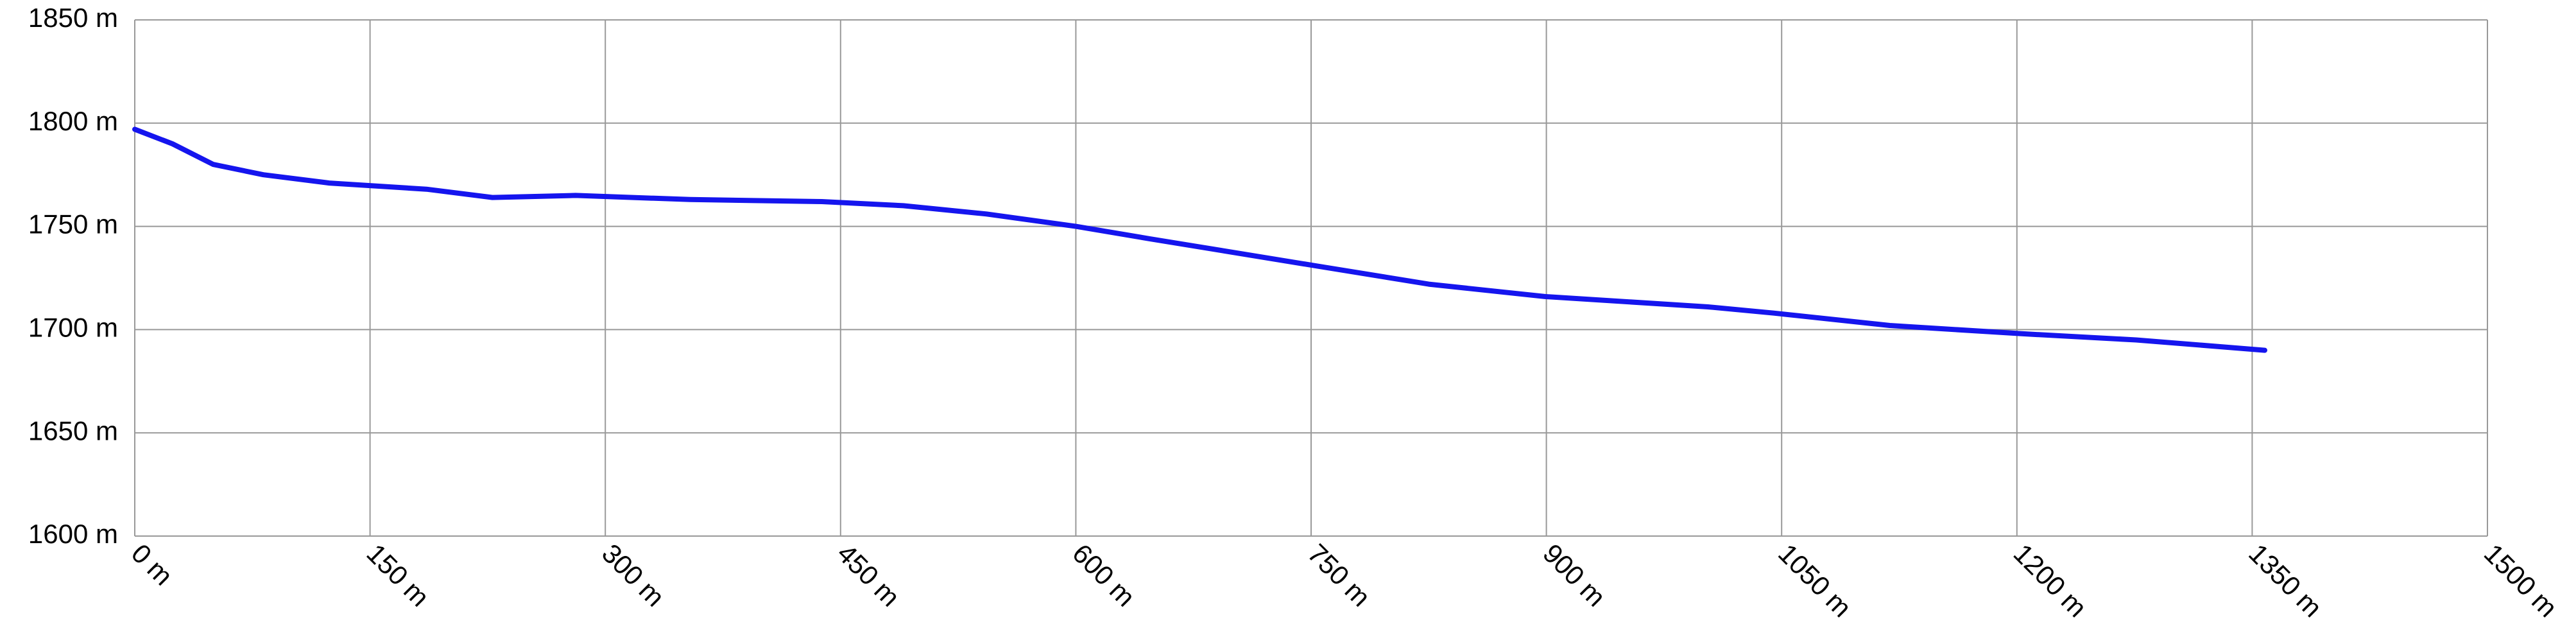  I want to click on x-tick-label: 600 m, so click(1104, 575).